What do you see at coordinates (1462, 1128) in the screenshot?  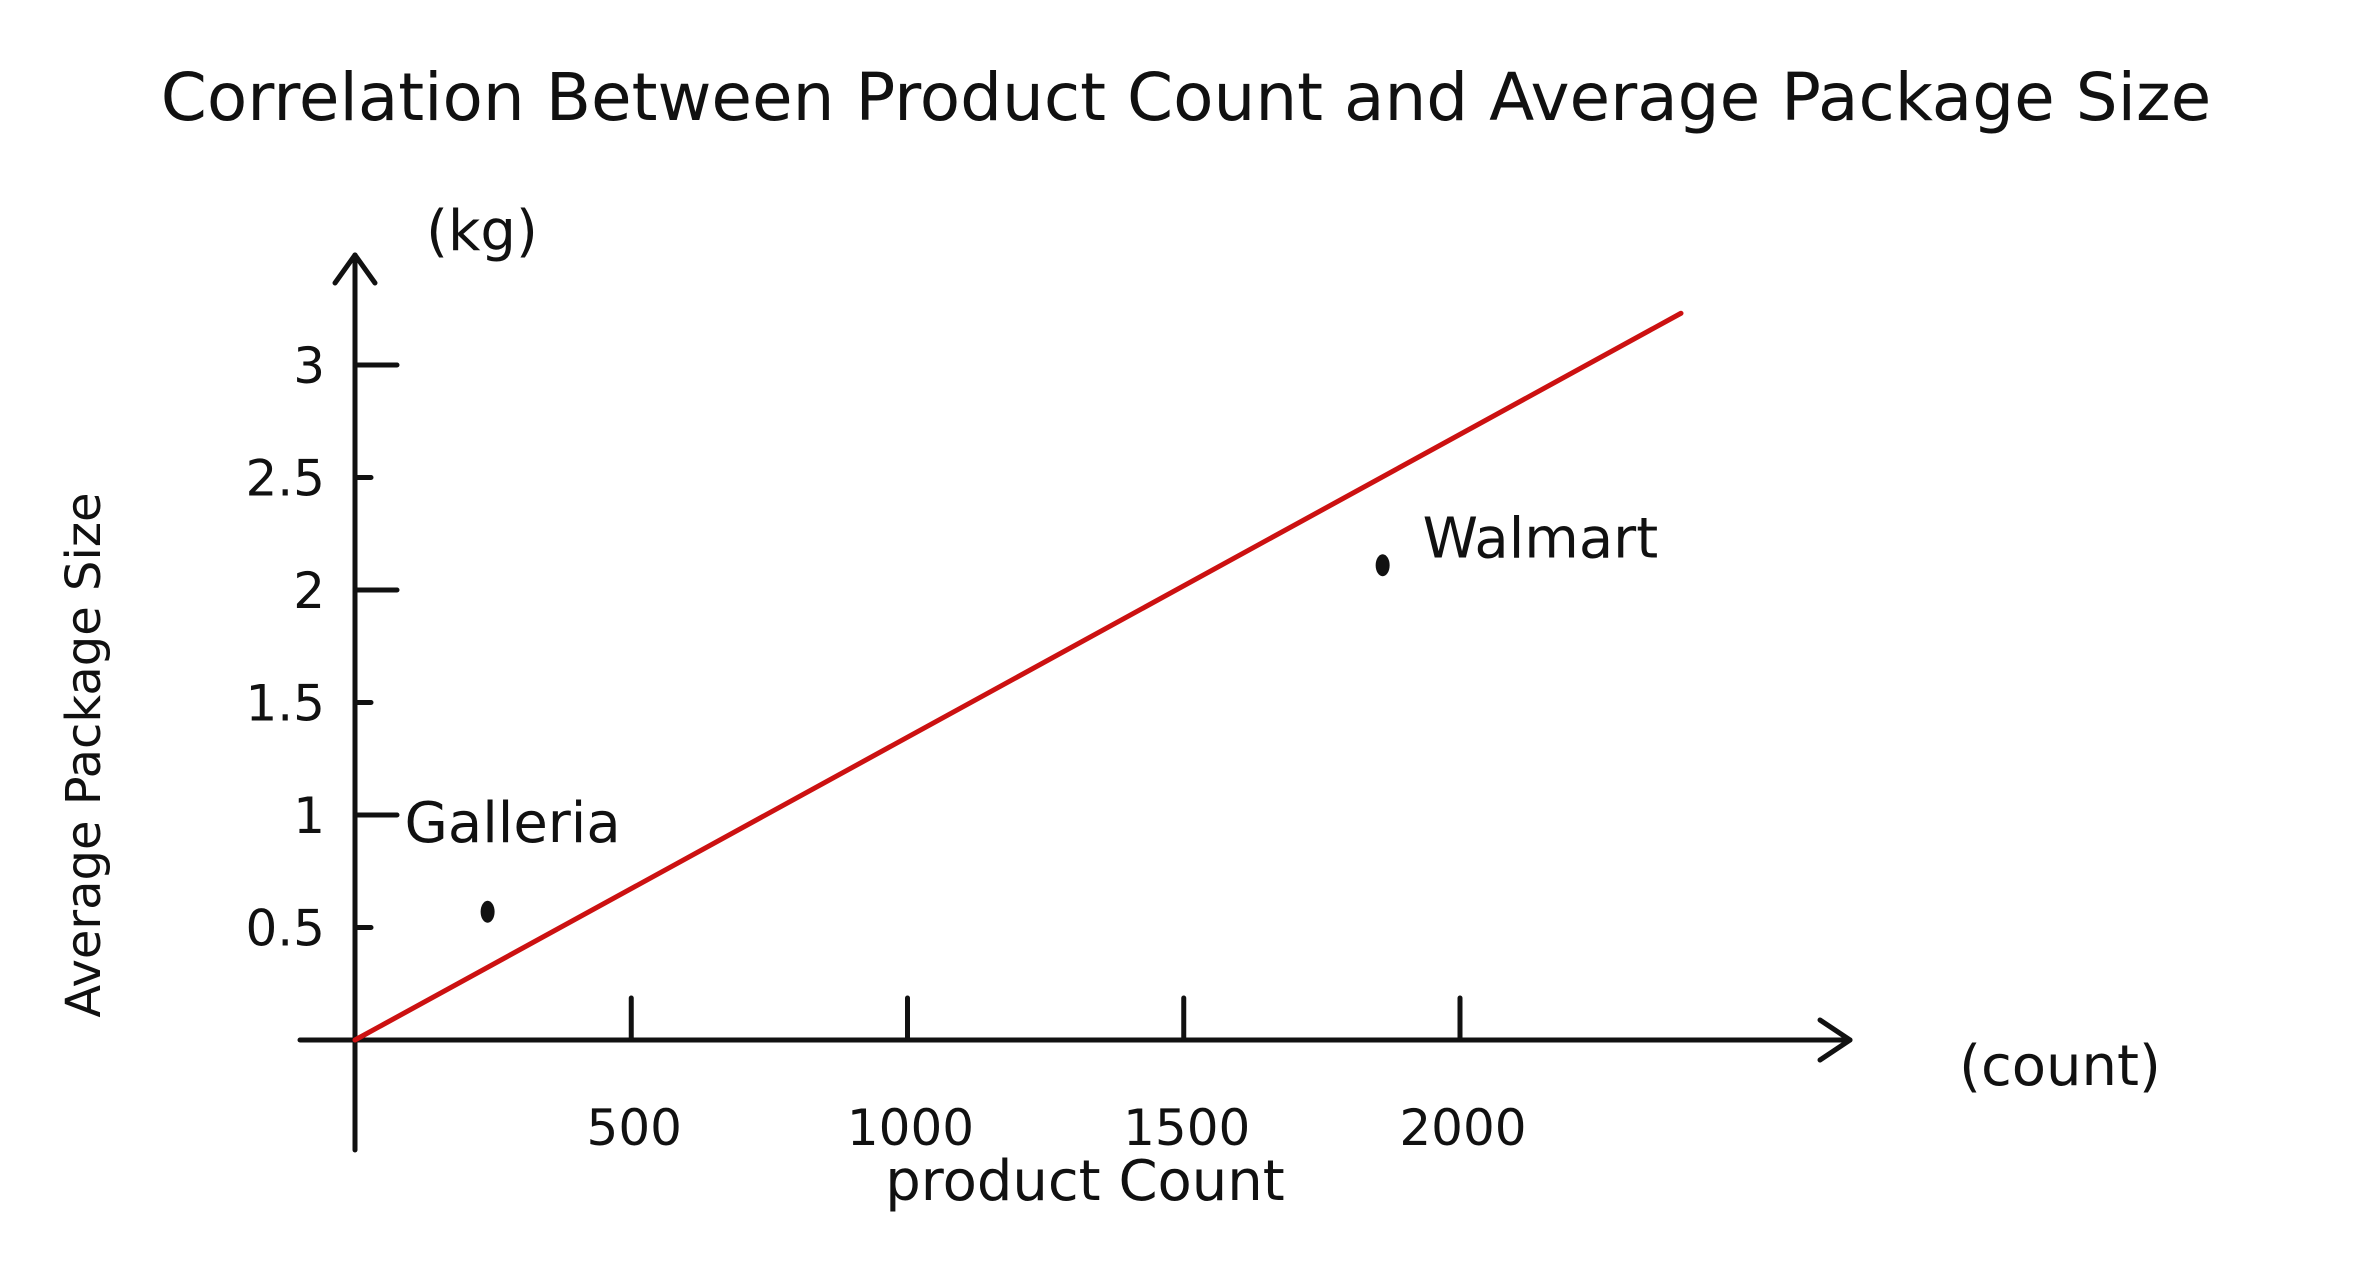 I see `x-tick-label: 2000` at bounding box center [1462, 1128].